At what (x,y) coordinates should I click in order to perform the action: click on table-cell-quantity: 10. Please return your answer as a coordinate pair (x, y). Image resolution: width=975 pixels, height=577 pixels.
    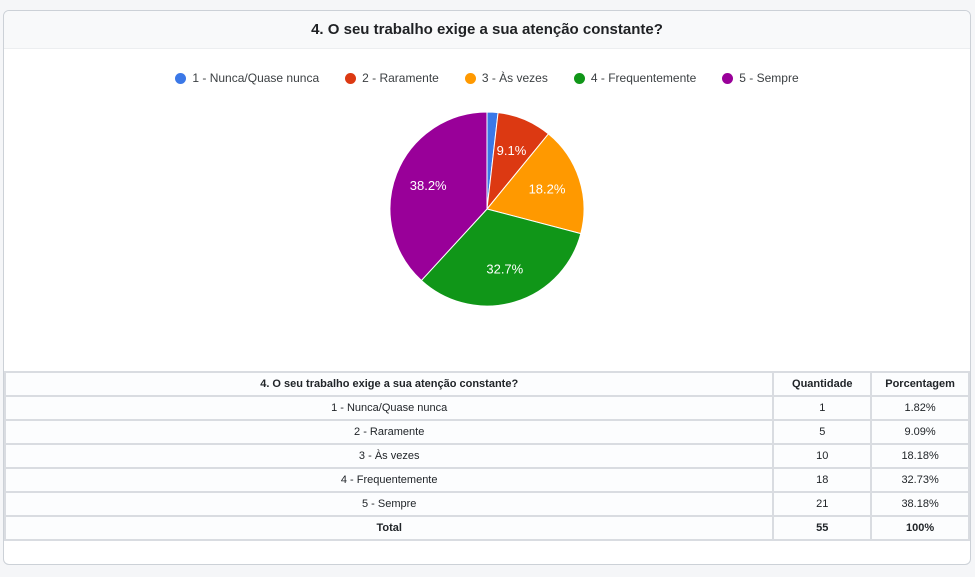
    Looking at the image, I should click on (822, 456).